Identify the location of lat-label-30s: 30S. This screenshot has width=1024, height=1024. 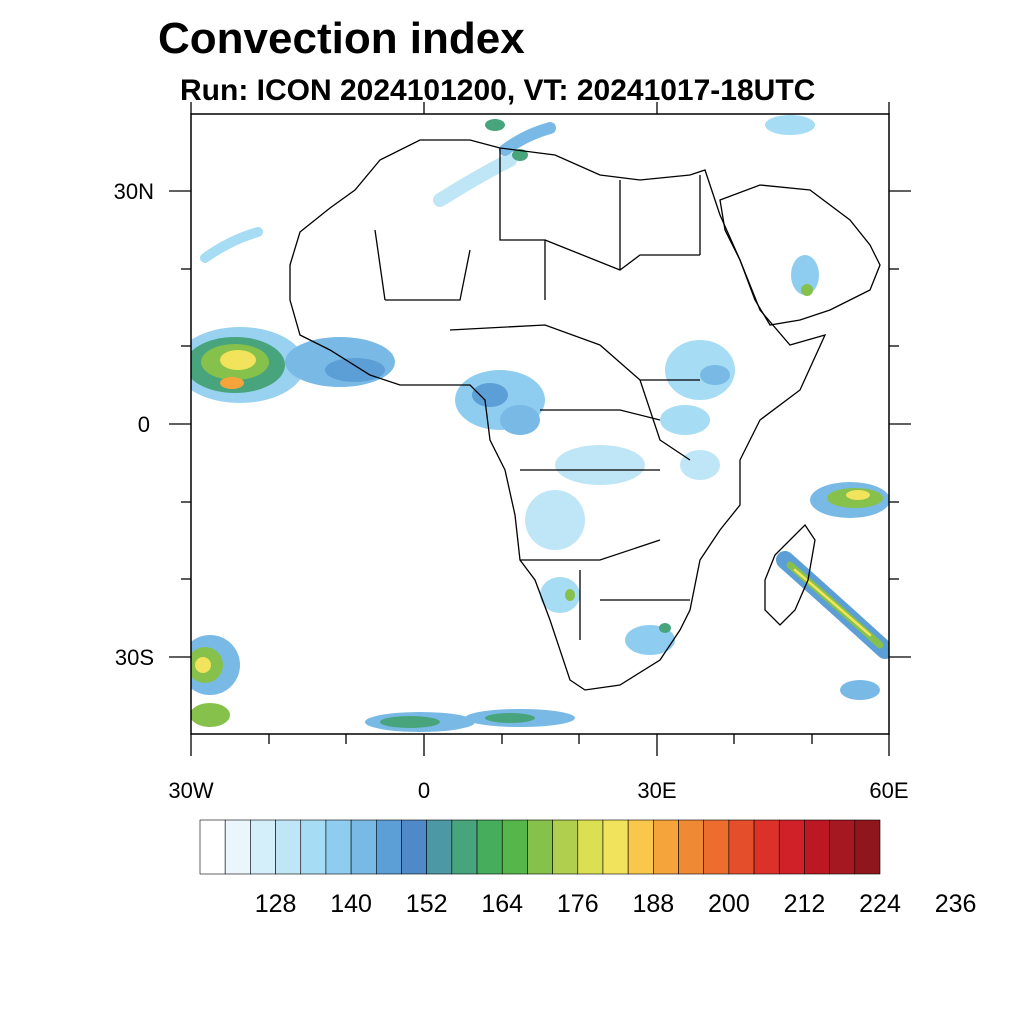
(134, 657).